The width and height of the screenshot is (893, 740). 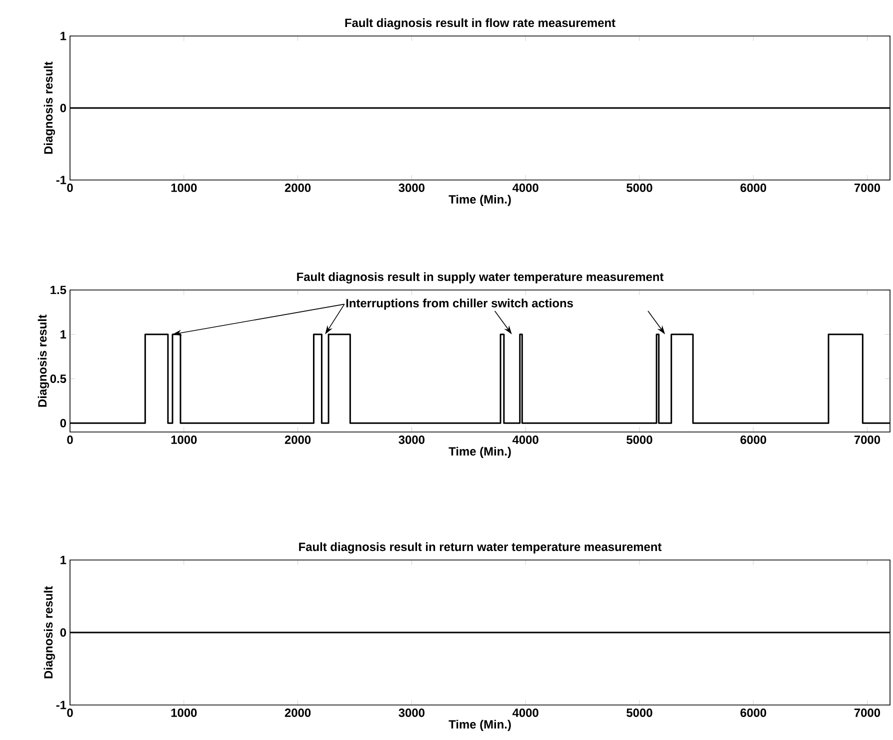 What do you see at coordinates (480, 24) in the screenshot?
I see `chart-title: Fault diagnosis result in flow rate measurement` at bounding box center [480, 24].